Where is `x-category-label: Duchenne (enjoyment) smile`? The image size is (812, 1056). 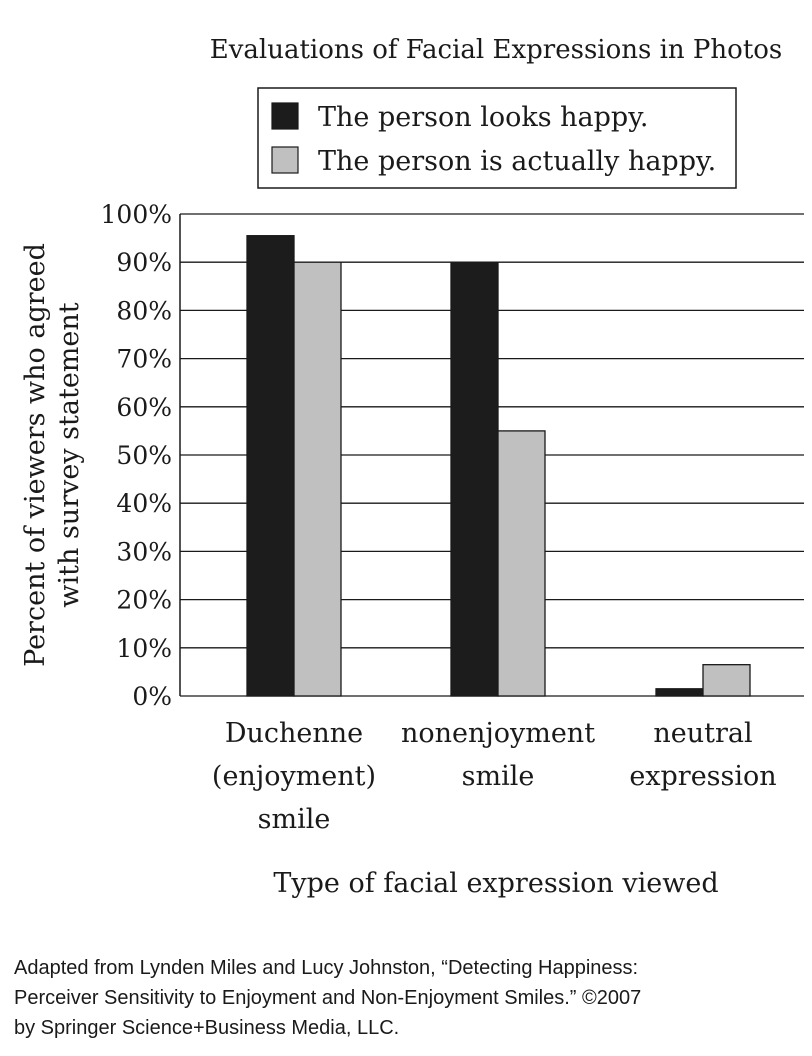 x-category-label: Duchenne (enjoyment) smile is located at coordinates (294, 776).